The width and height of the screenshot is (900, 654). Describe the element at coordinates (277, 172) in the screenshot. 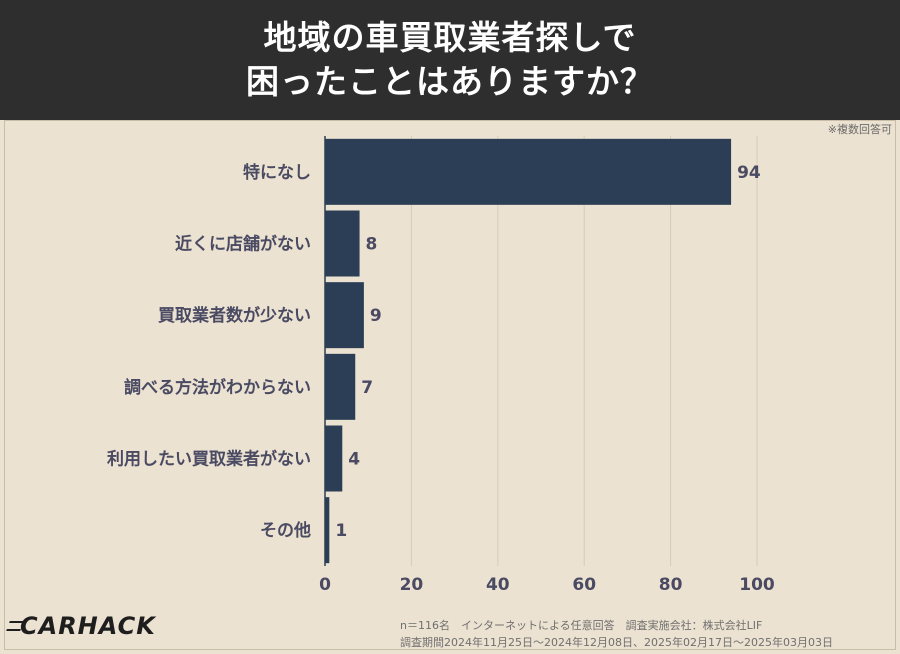

I see `category-label: 特になし` at that location.